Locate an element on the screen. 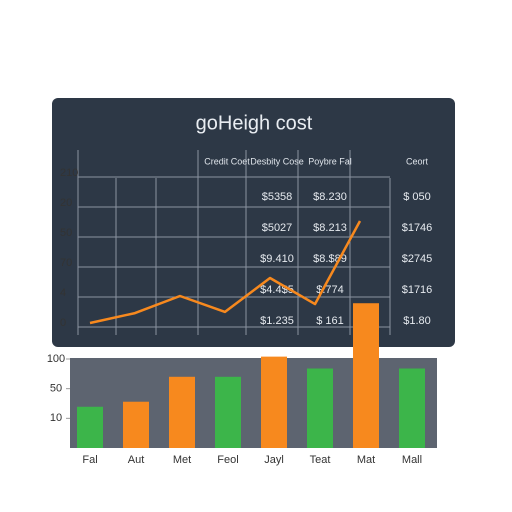 The width and height of the screenshot is (512, 512). table-cell: $1.80 is located at coordinates (417, 321).